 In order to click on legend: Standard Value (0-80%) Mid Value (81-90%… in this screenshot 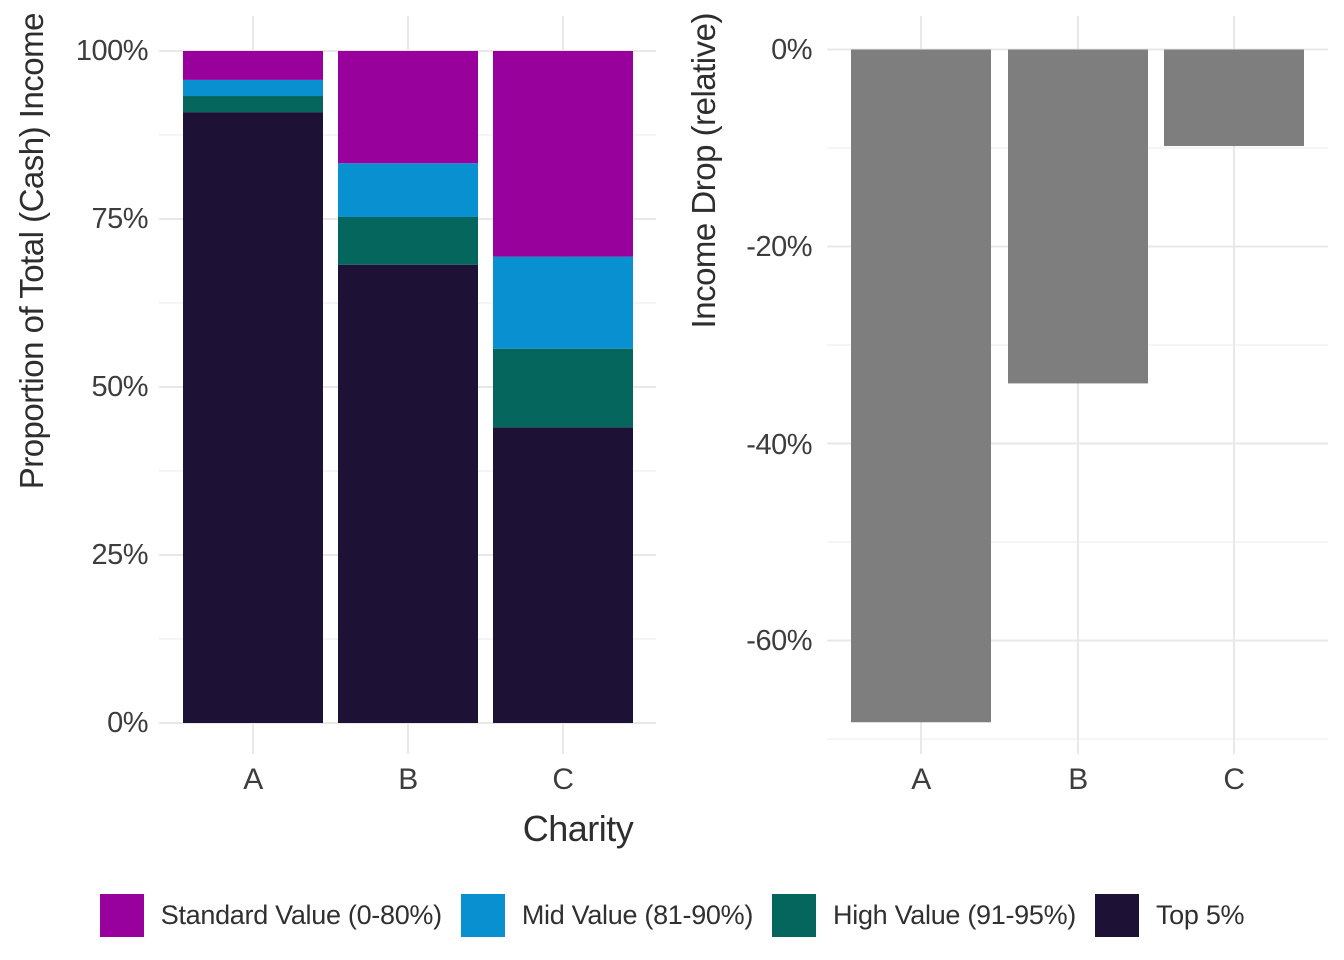, I will do `click(672, 915)`.